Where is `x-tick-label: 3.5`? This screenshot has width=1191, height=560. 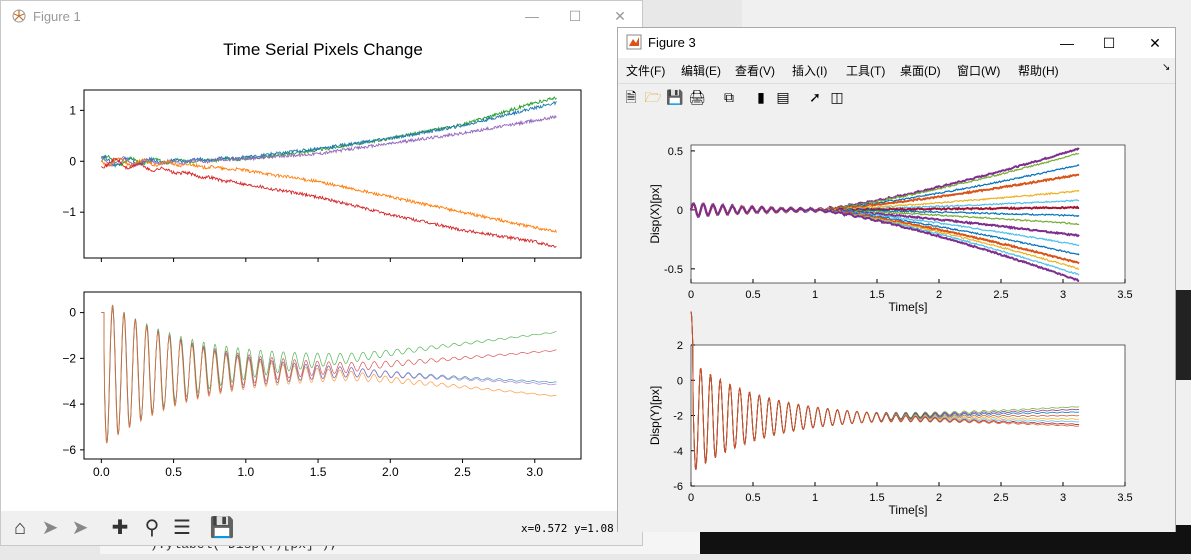
x-tick-label: 3.5 is located at coordinates (1124, 498).